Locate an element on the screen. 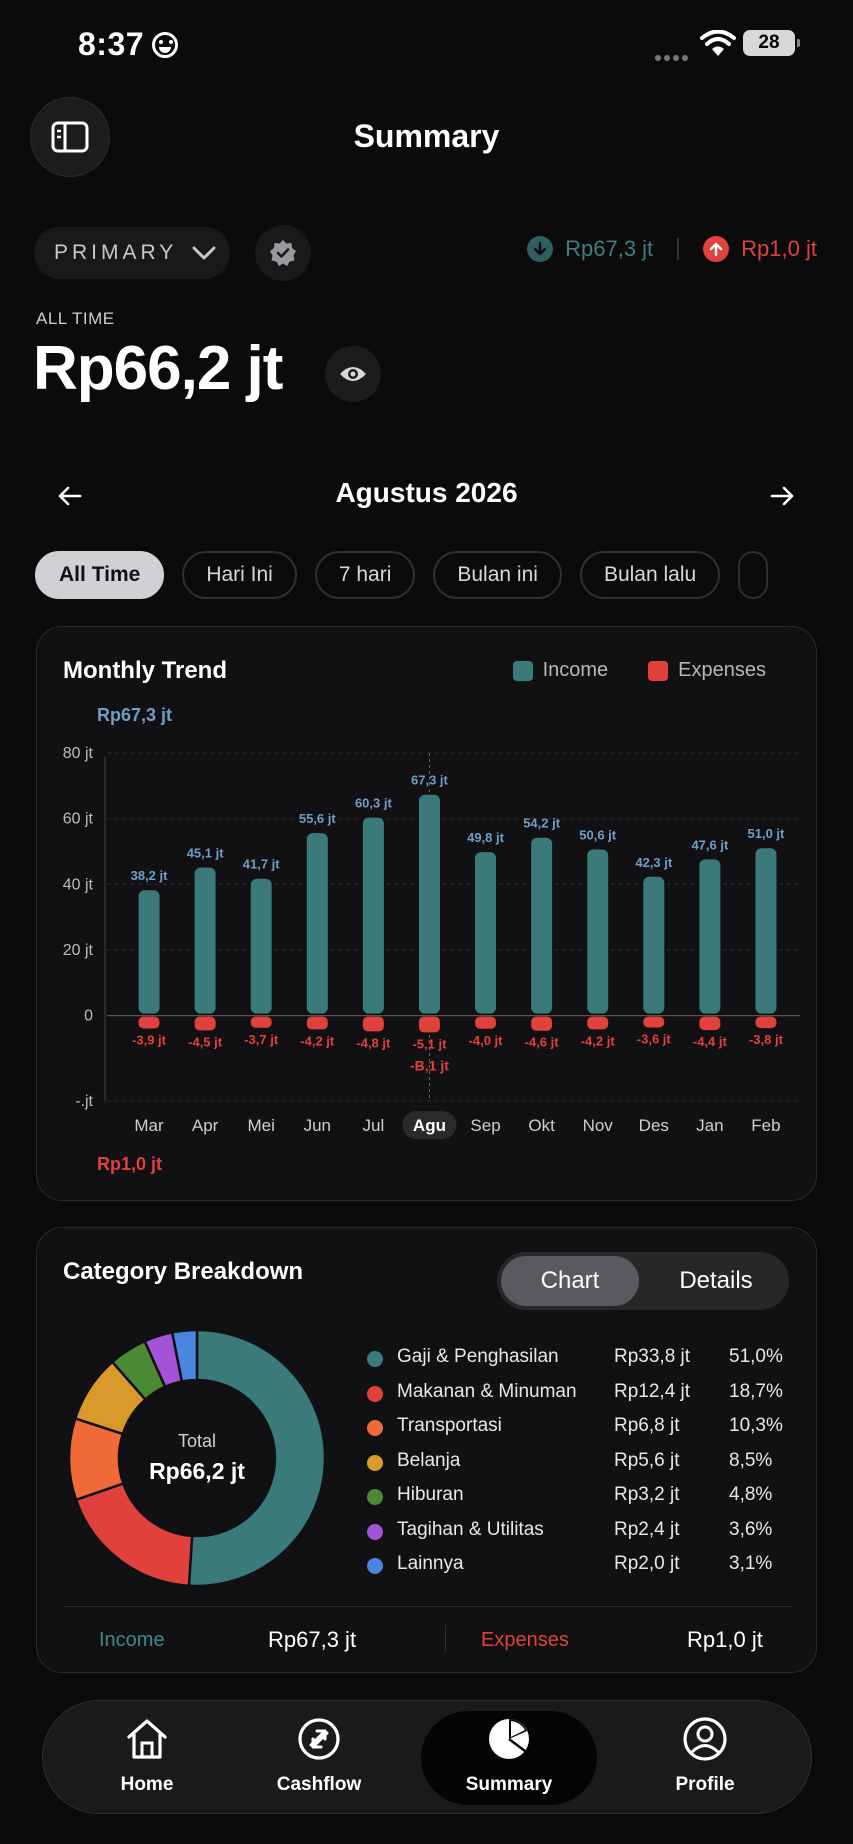  signal-icon is located at coordinates (675, 54).